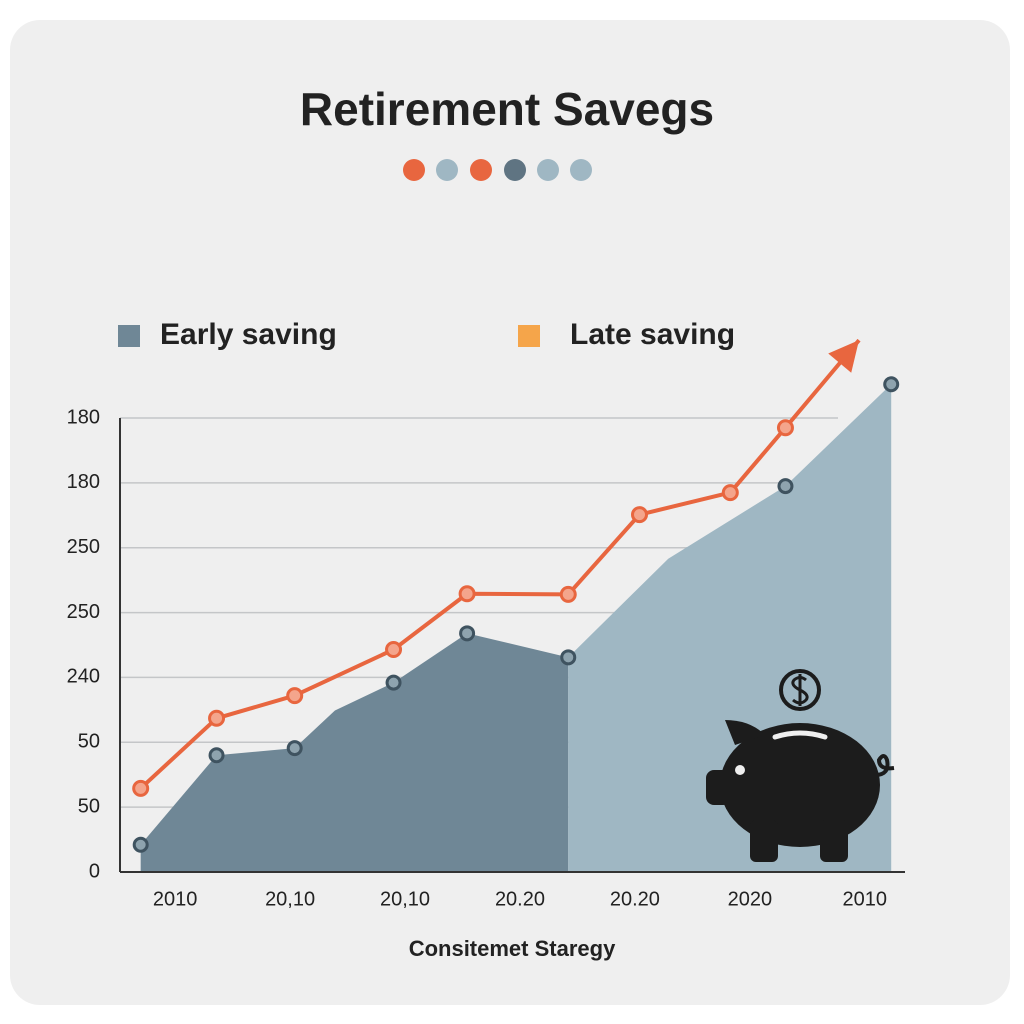 This screenshot has width=1024, height=1024. Describe the element at coordinates (512, 948) in the screenshot. I see `x-axis-label: Consitemet Staregy` at that location.